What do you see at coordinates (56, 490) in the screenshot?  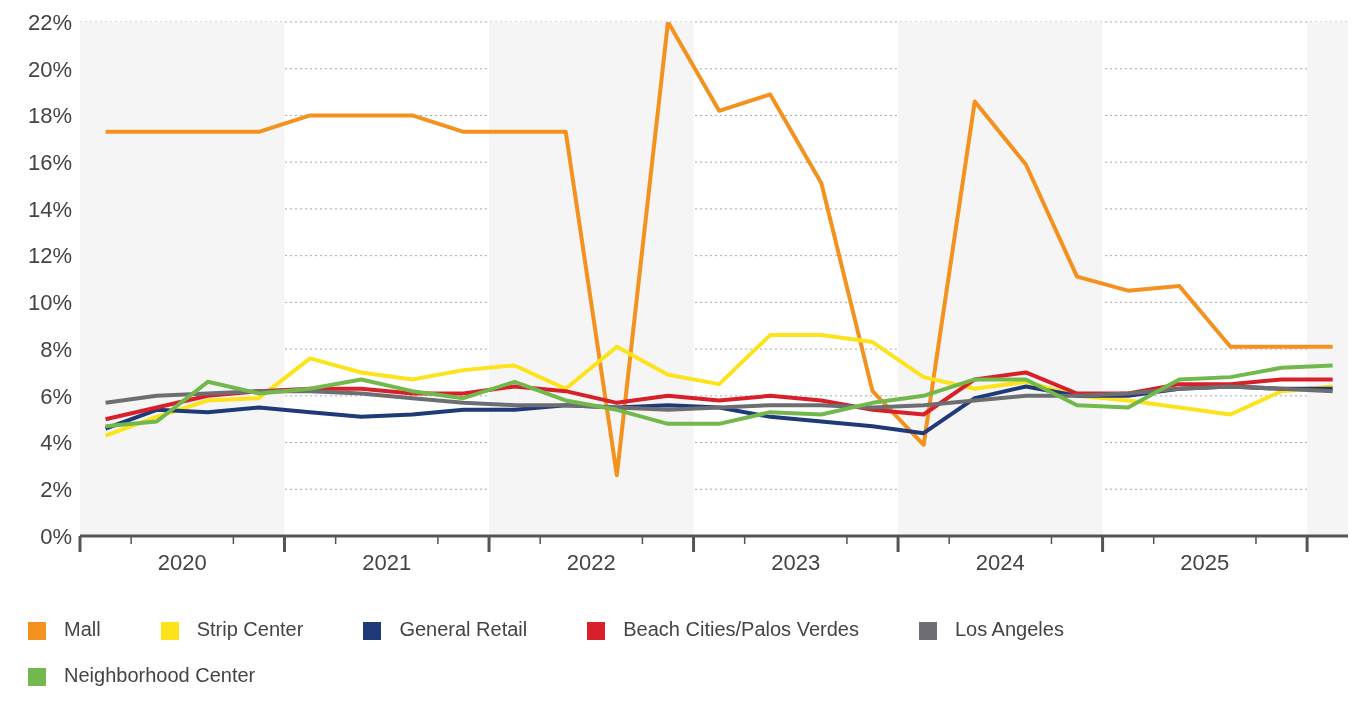 I see `y-tick-label: 2%` at bounding box center [56, 490].